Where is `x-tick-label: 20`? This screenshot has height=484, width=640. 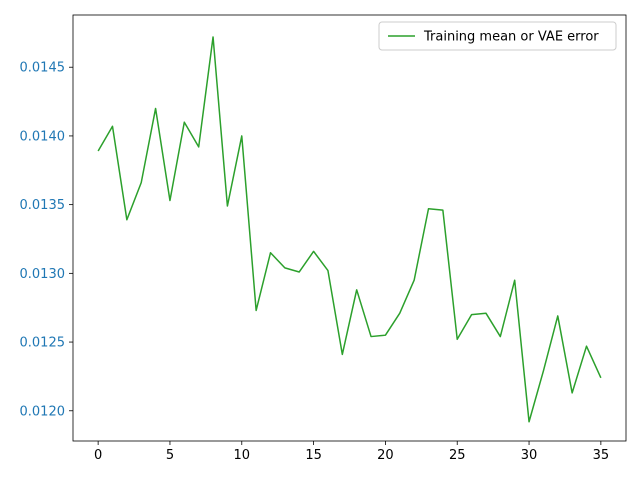 x-tick-label: 20 is located at coordinates (385, 455).